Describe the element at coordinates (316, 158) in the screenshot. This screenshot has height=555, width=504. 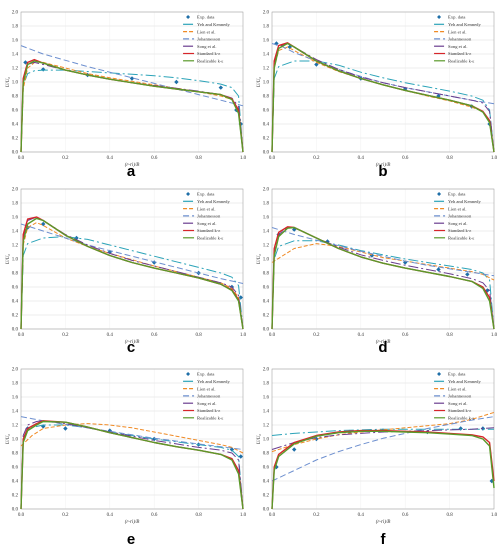
I see `x-tick-label: 0.2` at that location.